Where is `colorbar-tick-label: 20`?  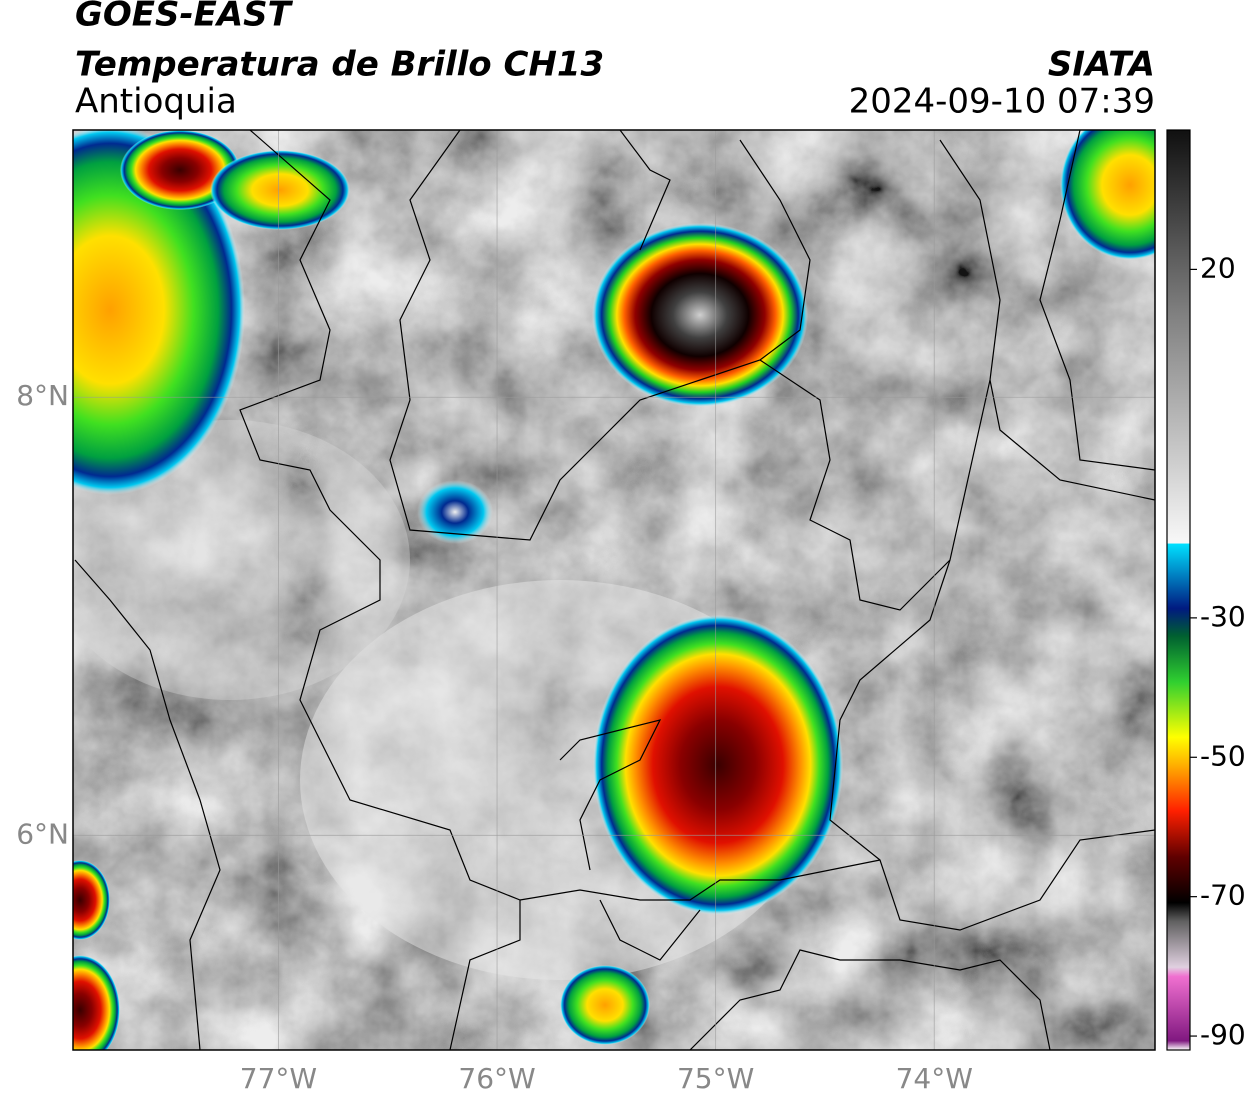 colorbar-tick-label: 20 is located at coordinates (1218, 267).